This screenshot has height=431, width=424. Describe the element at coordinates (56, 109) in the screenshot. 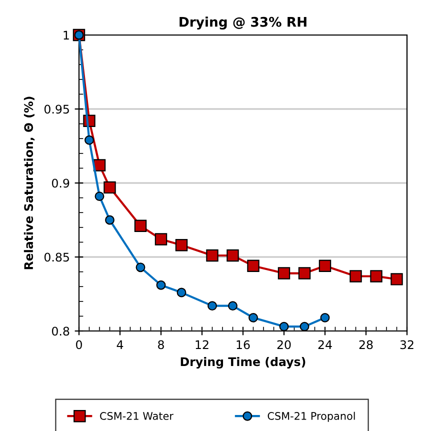

I see `y-tick-label: 0.95` at that location.